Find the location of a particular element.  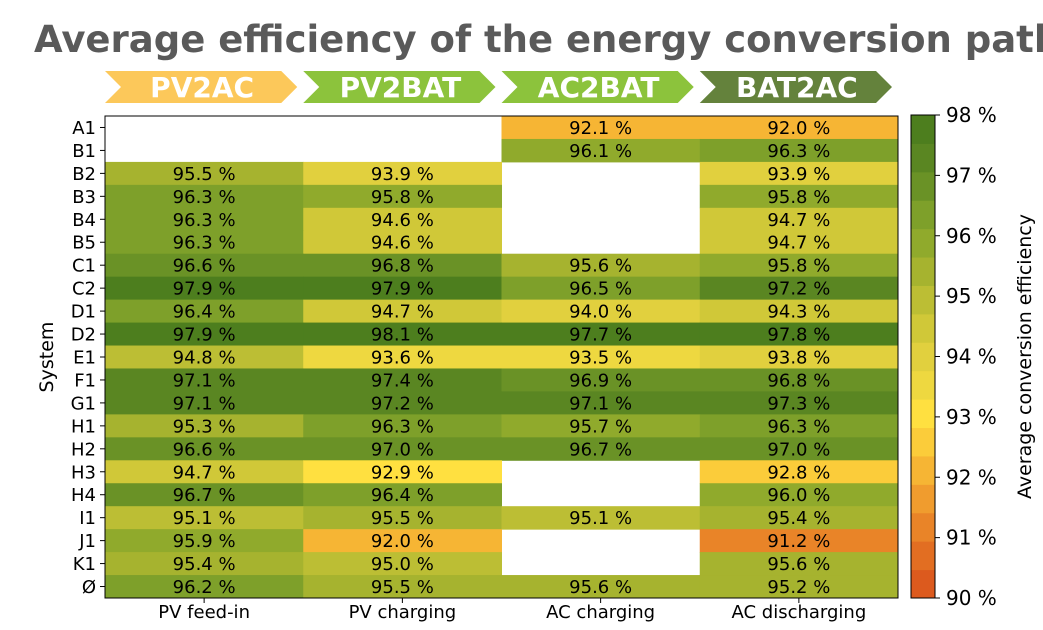

cell-value-label: 92.8 % is located at coordinates (798, 472).